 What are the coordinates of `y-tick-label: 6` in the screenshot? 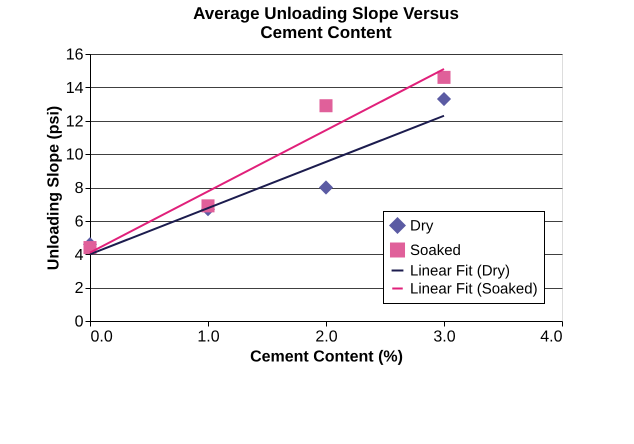 It's located at (79, 221).